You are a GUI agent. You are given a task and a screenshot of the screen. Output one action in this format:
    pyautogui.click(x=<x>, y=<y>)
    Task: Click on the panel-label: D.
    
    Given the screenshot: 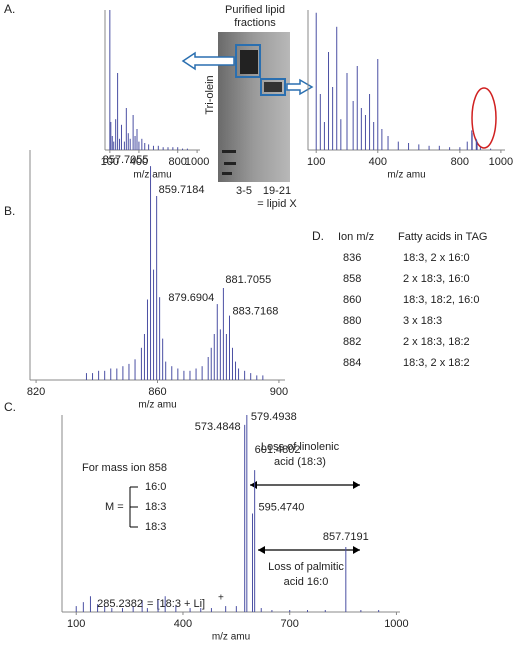 What is the action you would take?
    pyautogui.click(x=318, y=236)
    